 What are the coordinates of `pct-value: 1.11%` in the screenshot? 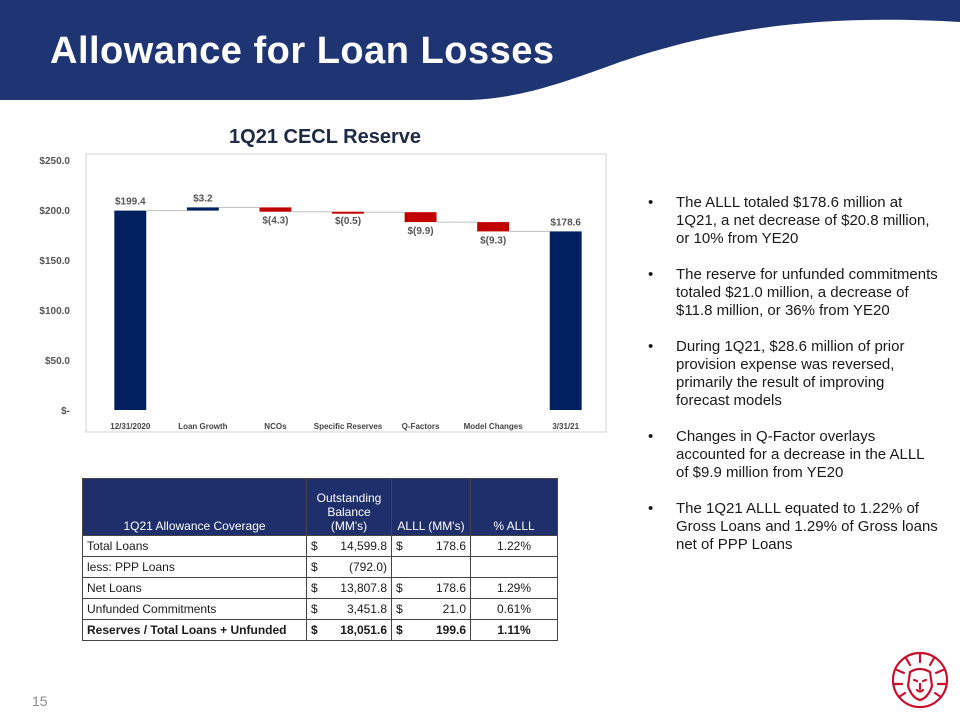 It's located at (514, 630).